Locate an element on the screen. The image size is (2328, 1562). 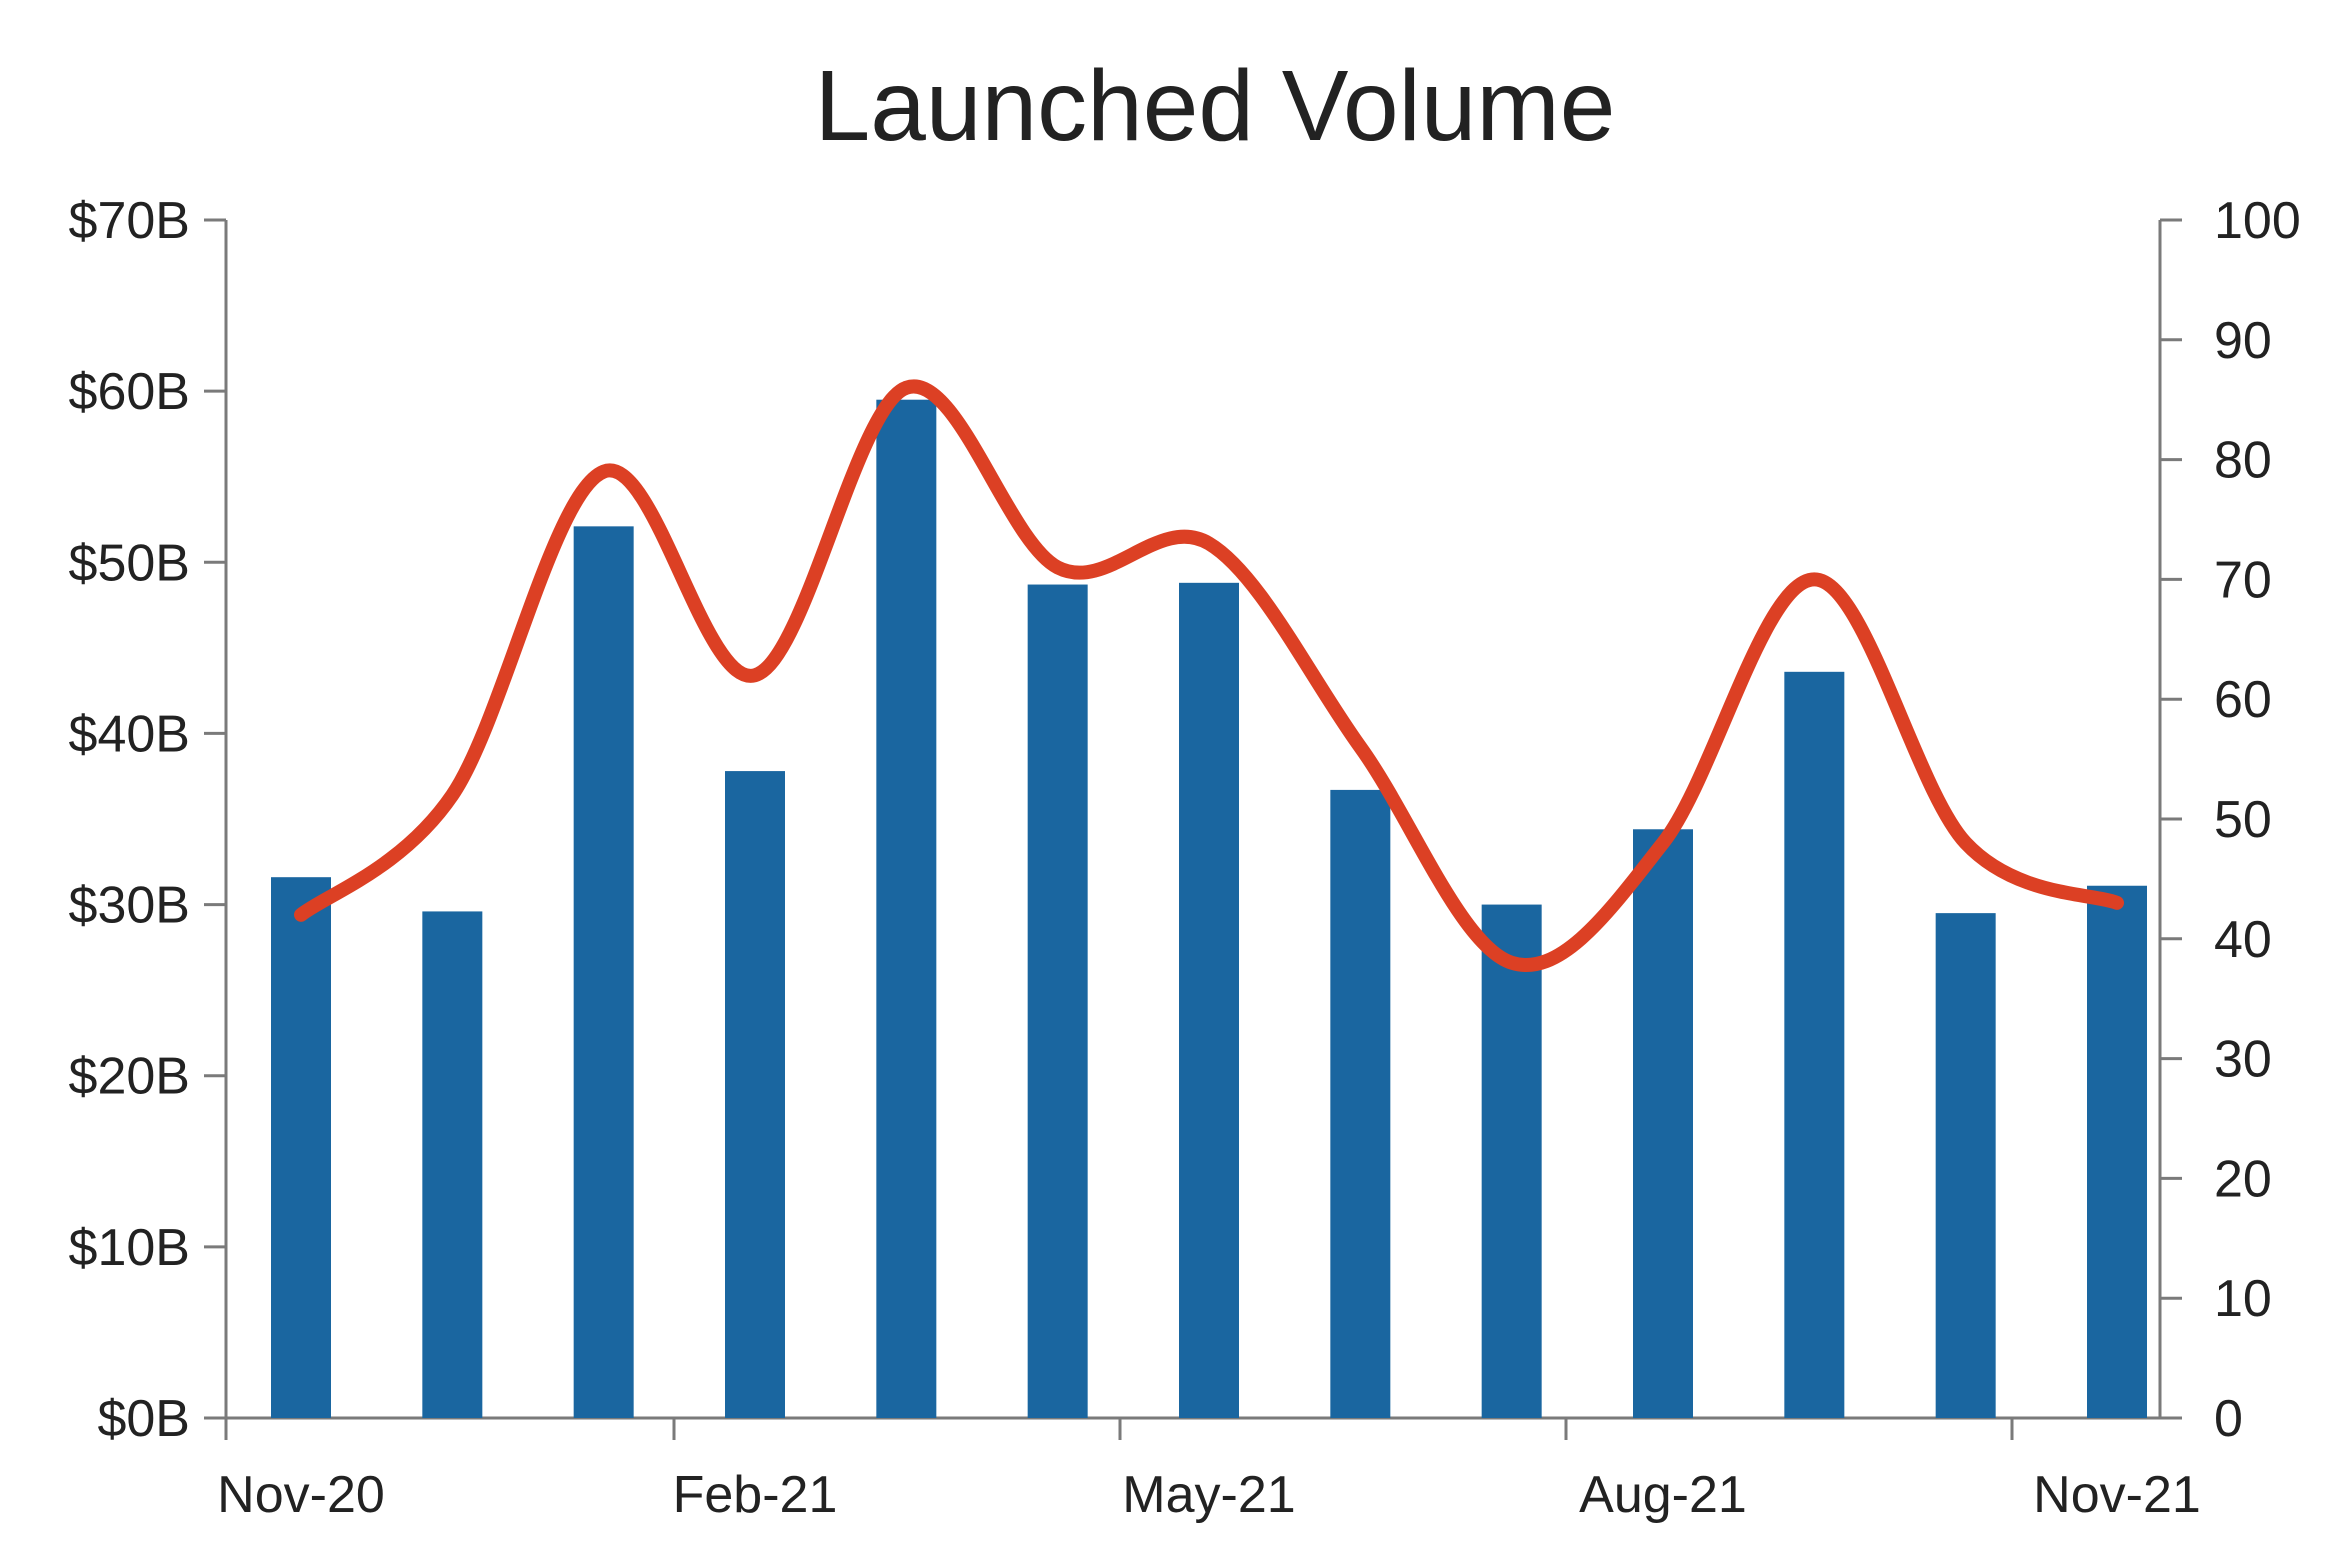
left-axis-tick-label: $10B is located at coordinates (129, 1248).